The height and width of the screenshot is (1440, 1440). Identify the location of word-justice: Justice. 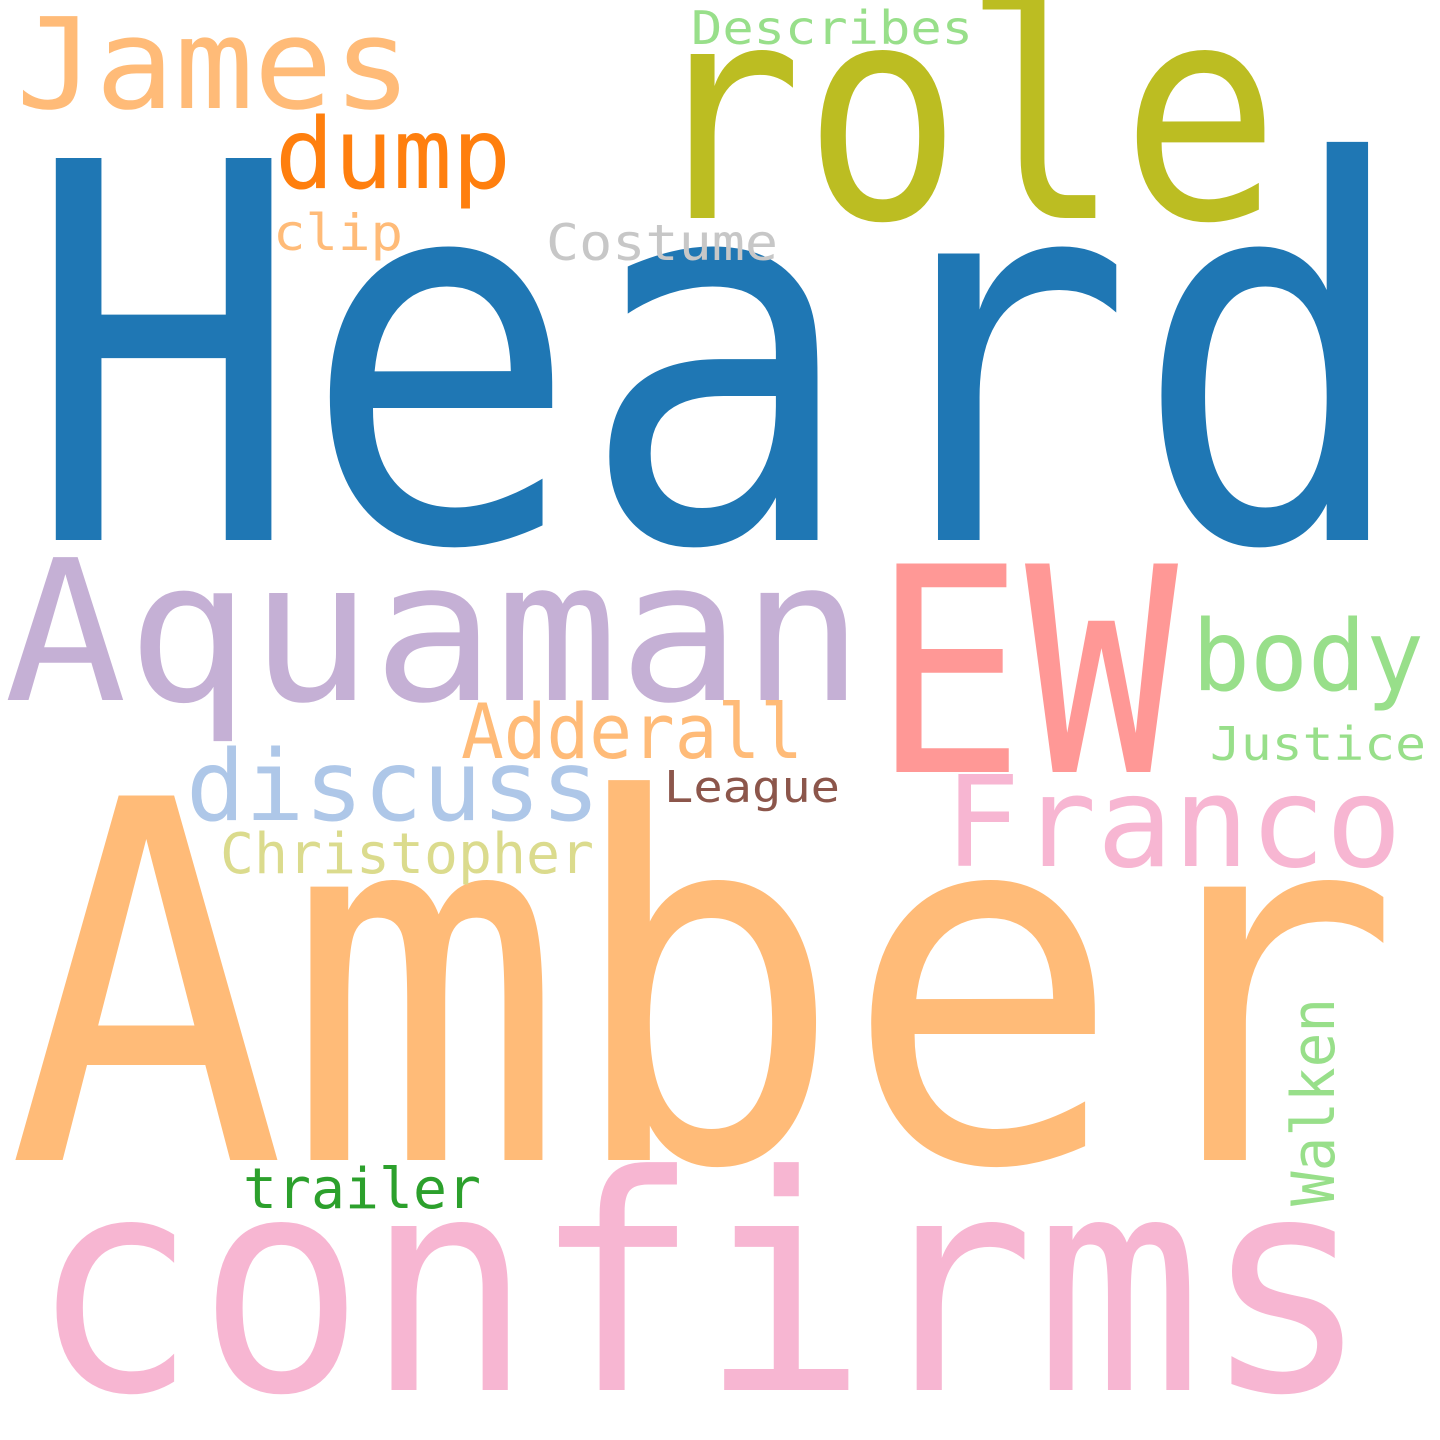
(1318, 744).